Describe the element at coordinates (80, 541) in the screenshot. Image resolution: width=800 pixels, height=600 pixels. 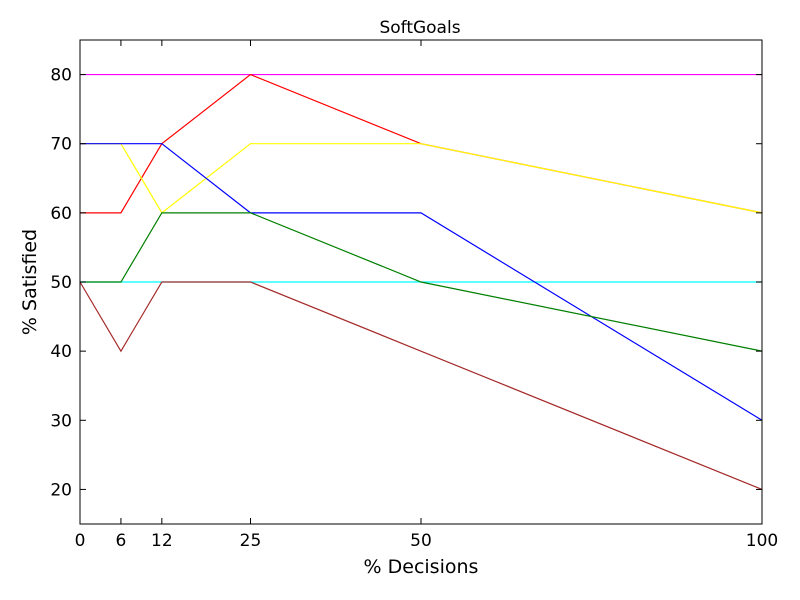
I see `x-tick-label: 0` at that location.